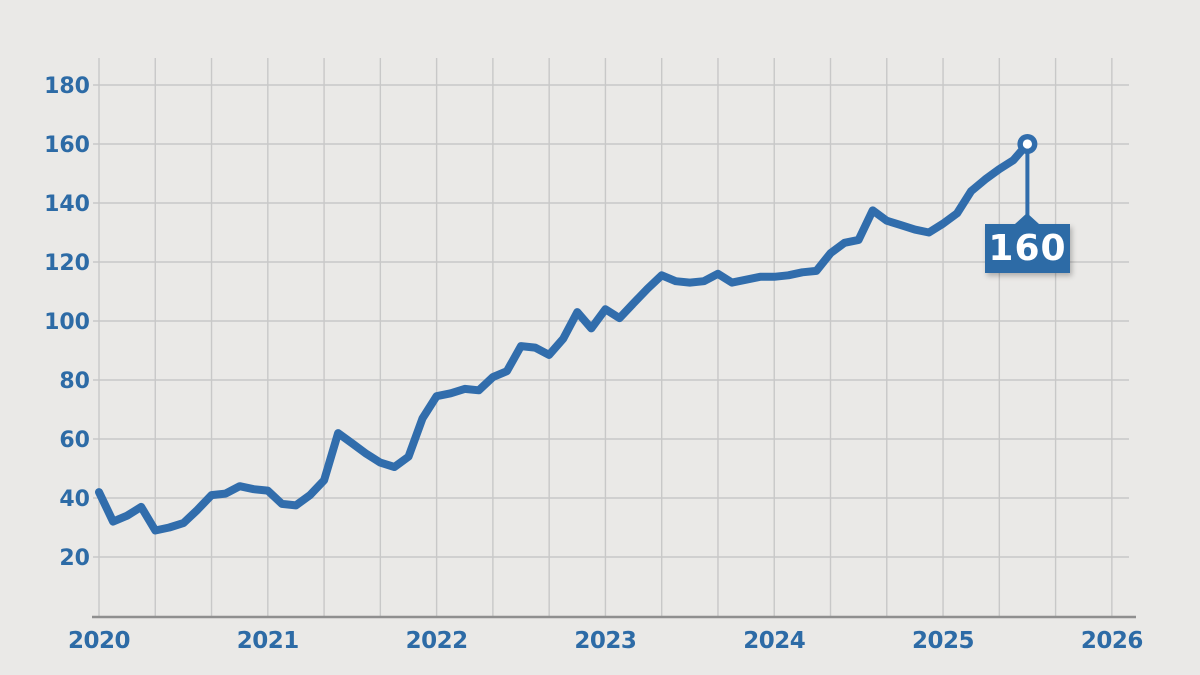 The width and height of the screenshot is (1200, 675). What do you see at coordinates (774, 641) in the screenshot?
I see `x-axis-tick-label: 2024` at bounding box center [774, 641].